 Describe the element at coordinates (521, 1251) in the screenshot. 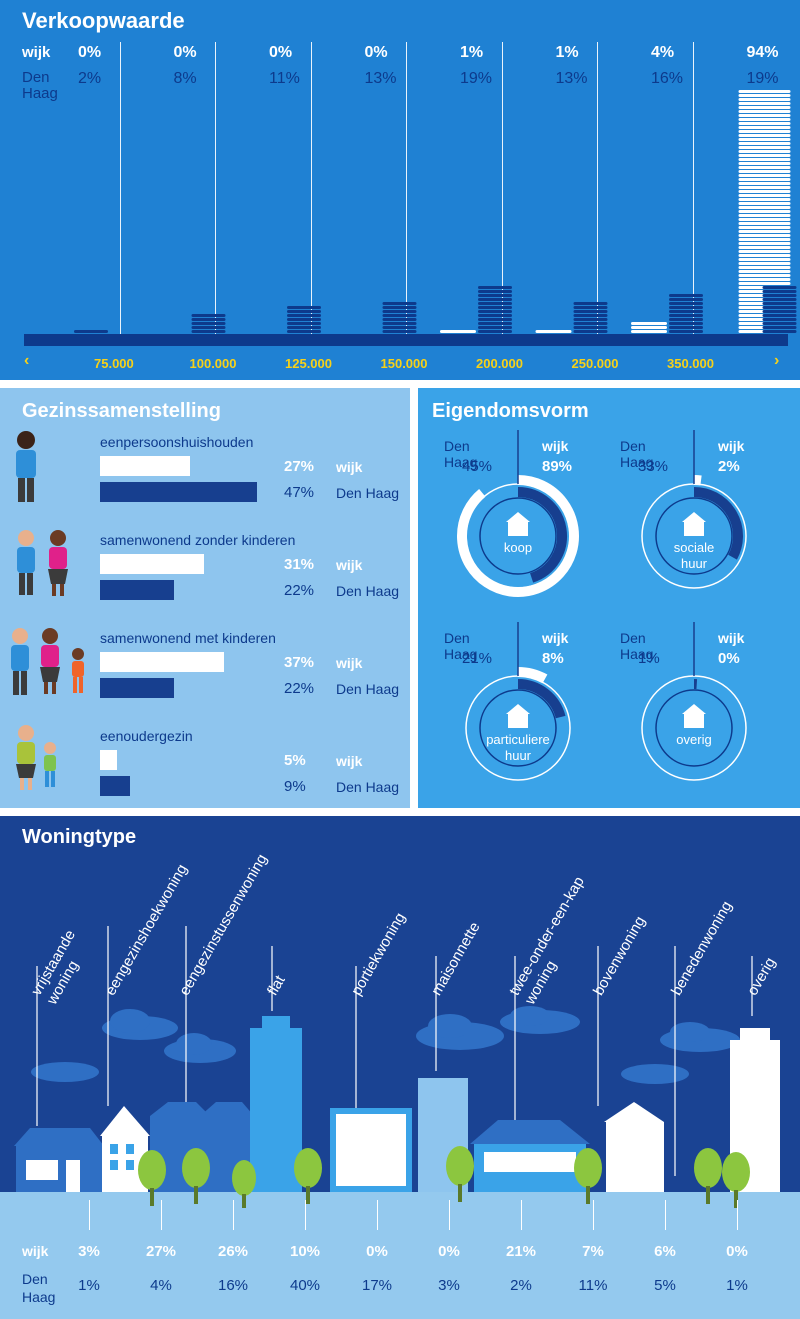

I see `wijk-value: 21%` at that location.